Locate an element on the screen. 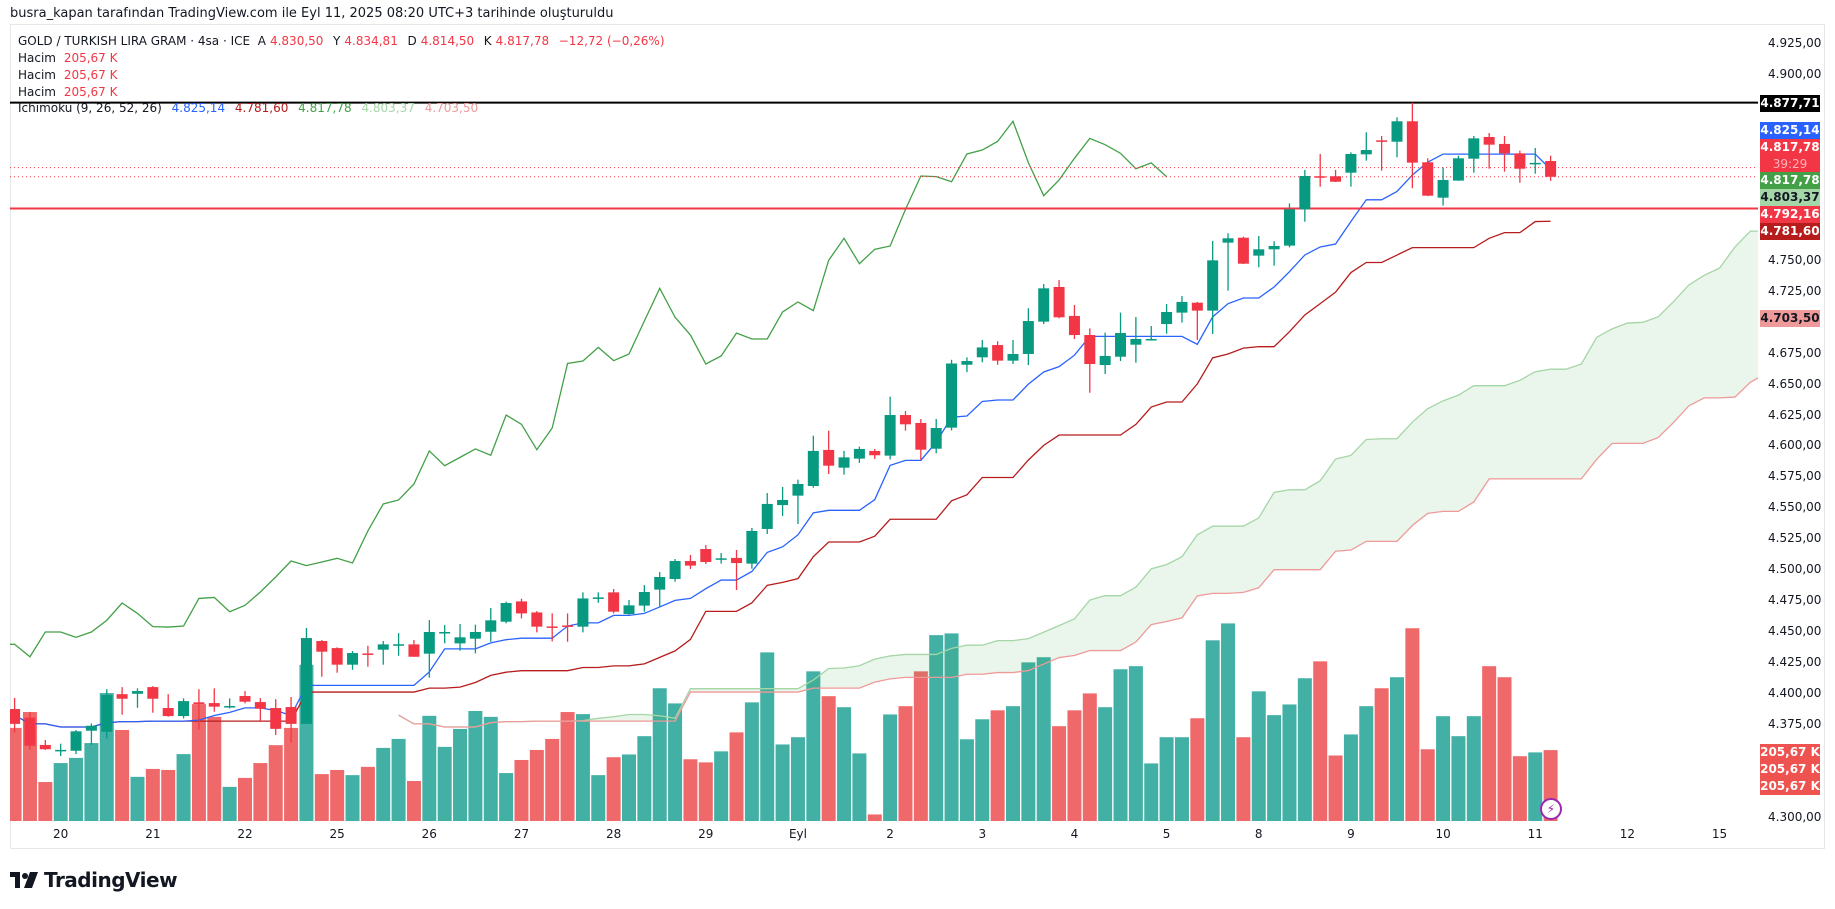  time-tick-label: 4 is located at coordinates (1074, 834).